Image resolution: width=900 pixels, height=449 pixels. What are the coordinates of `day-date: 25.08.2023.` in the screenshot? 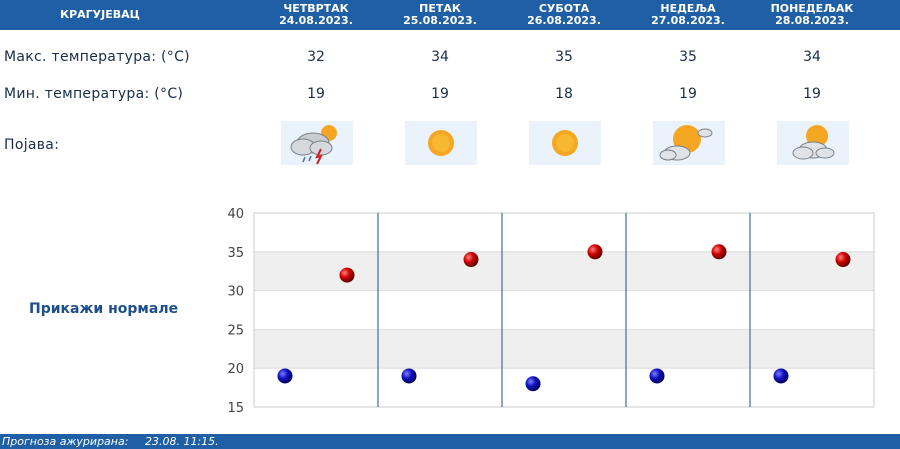 It's located at (440, 20).